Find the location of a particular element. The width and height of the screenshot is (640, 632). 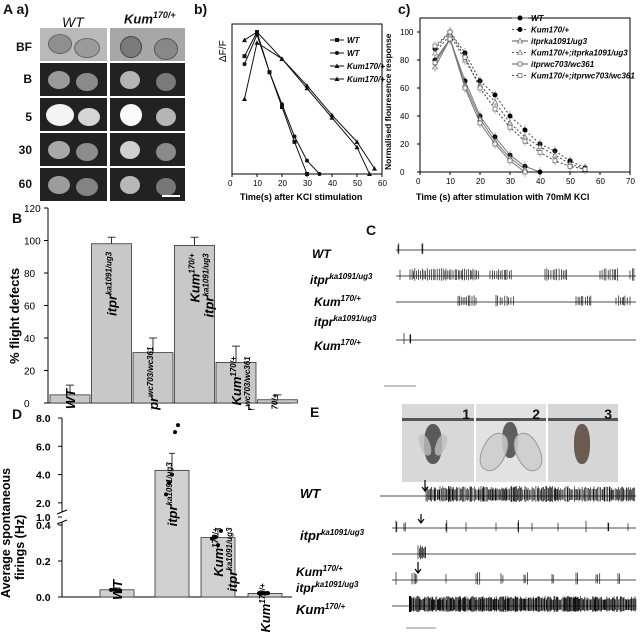

trace-E-label-kum-itpr-main: itpr is located at coordinates (306, 588).